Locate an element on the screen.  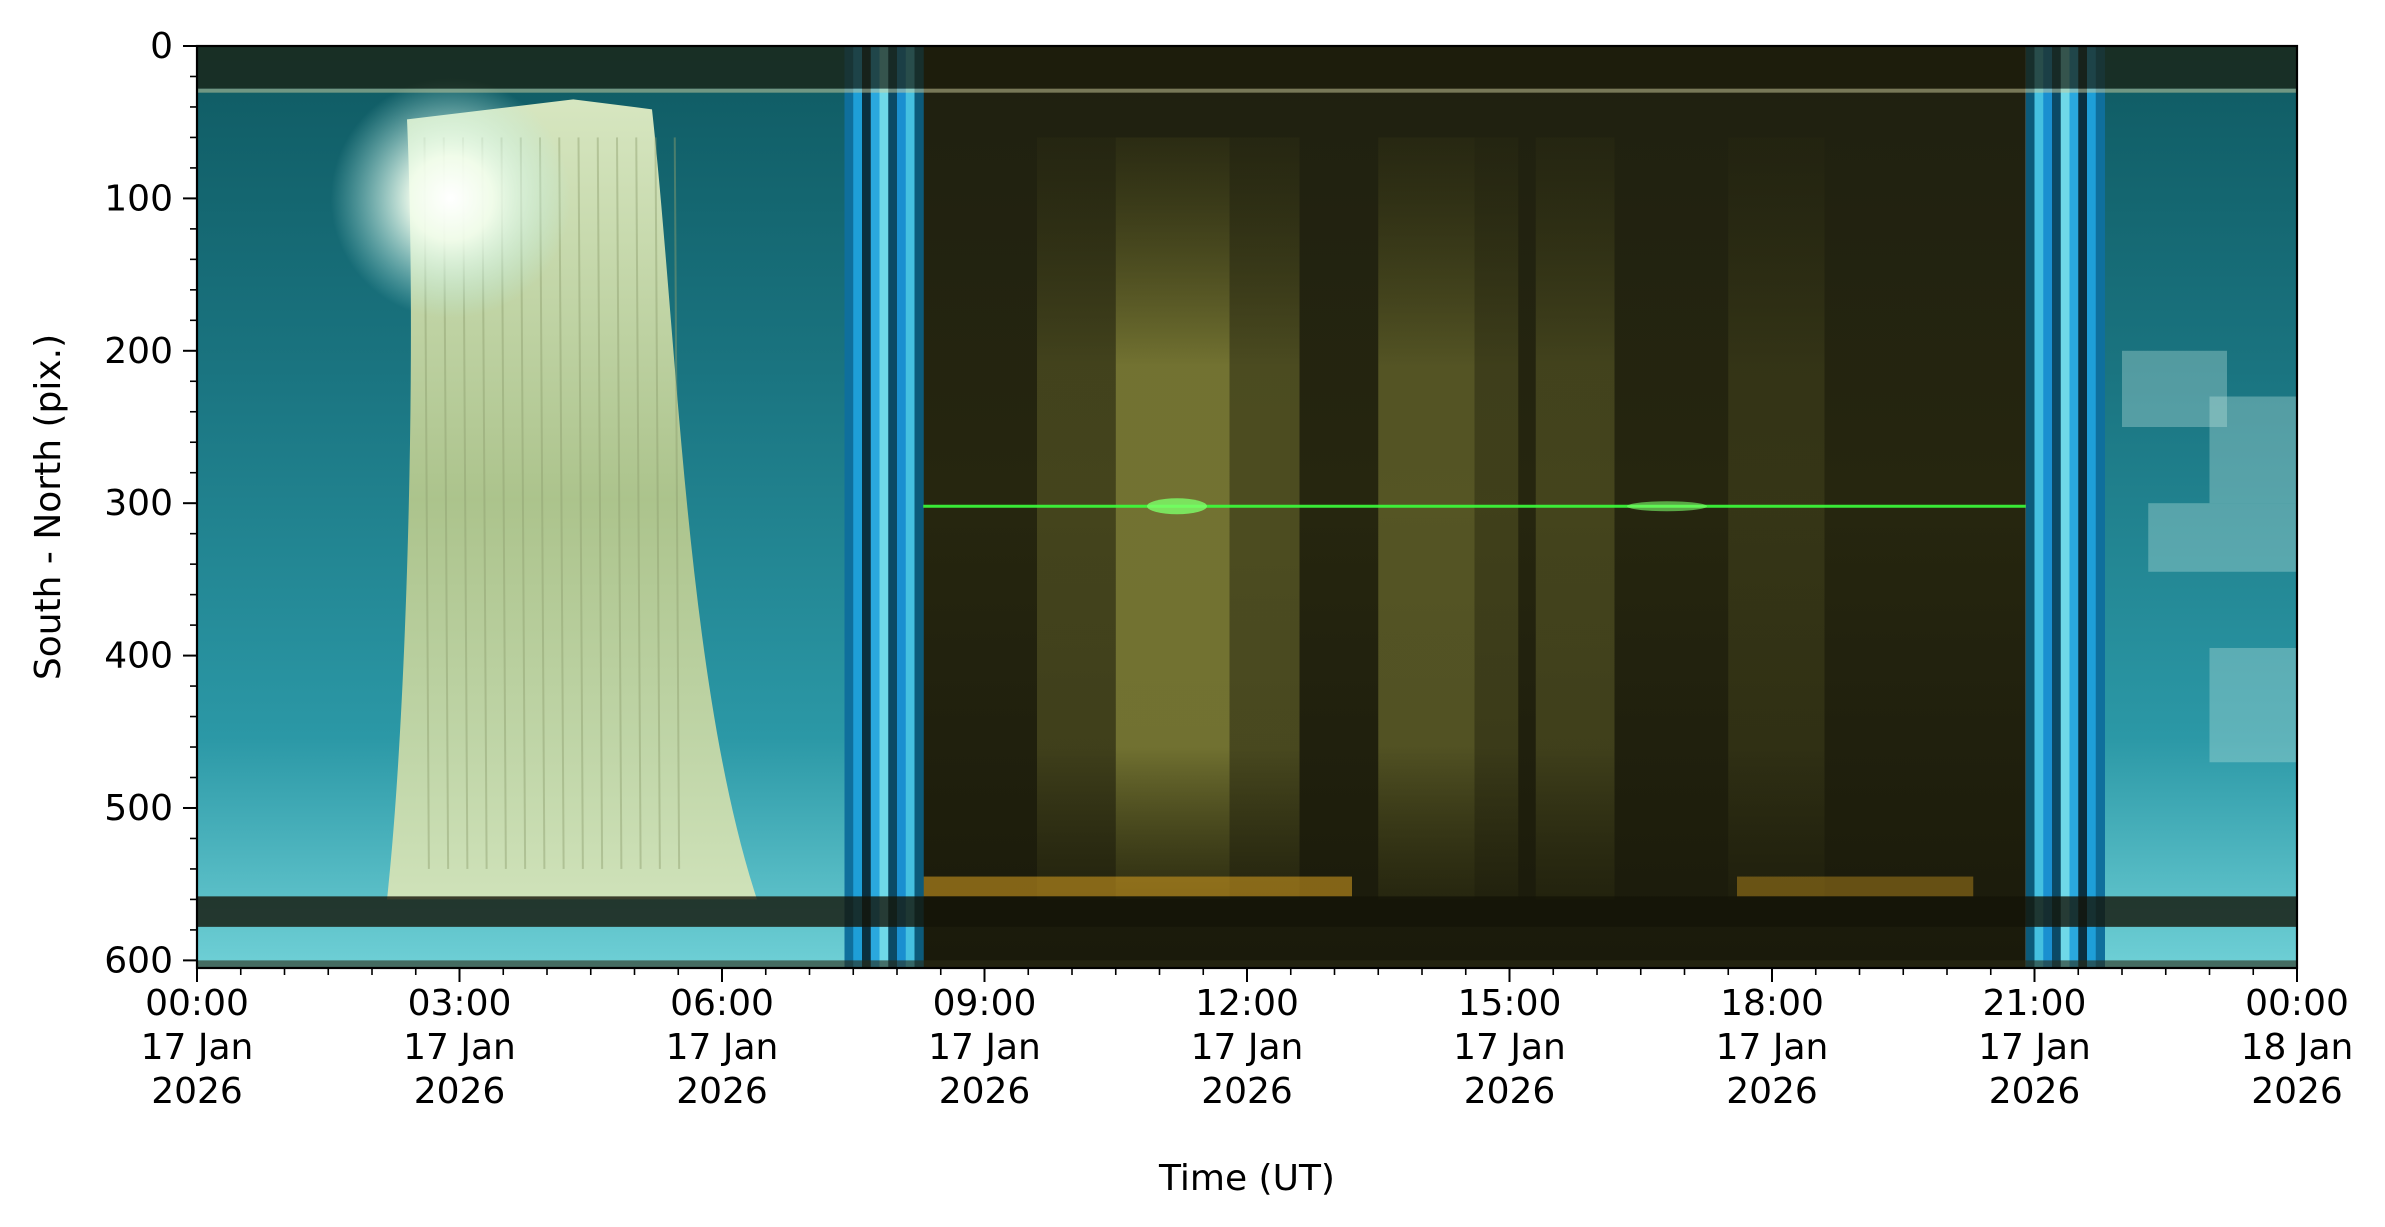
y-tick-label: 200 is located at coordinates (138, 351).